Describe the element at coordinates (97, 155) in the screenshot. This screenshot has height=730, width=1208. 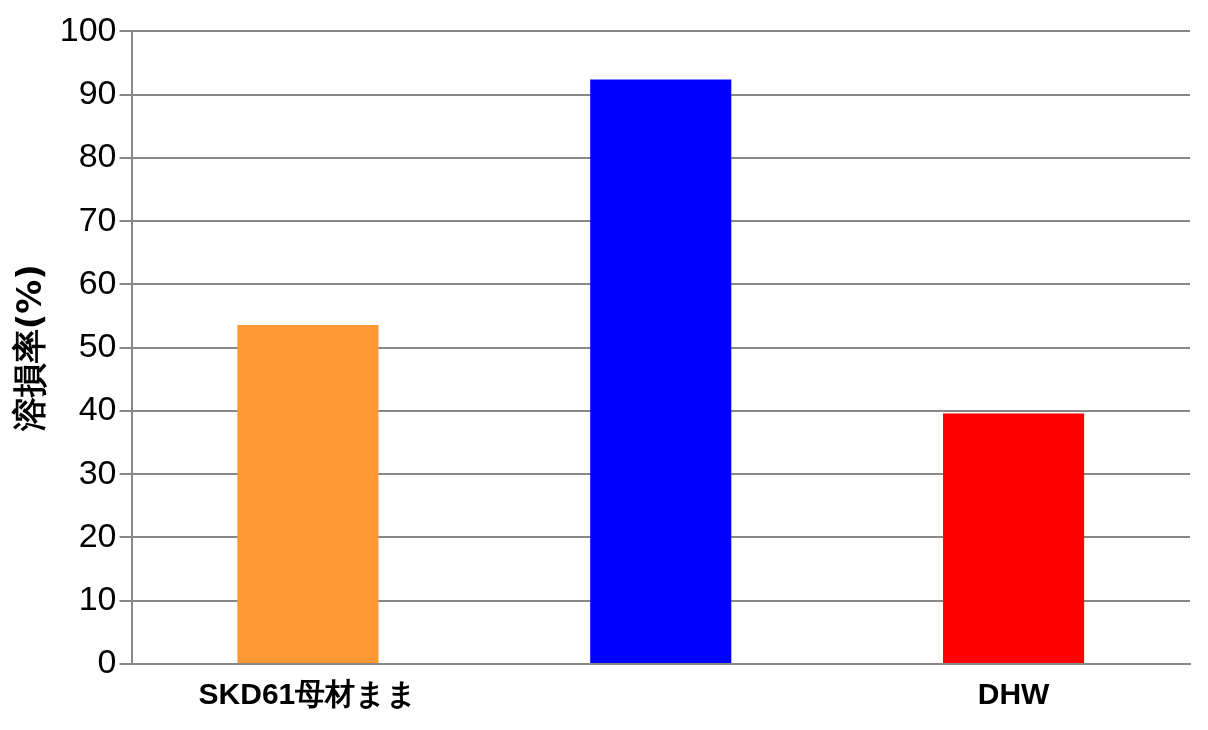
I see `y-tick-label: 80` at that location.